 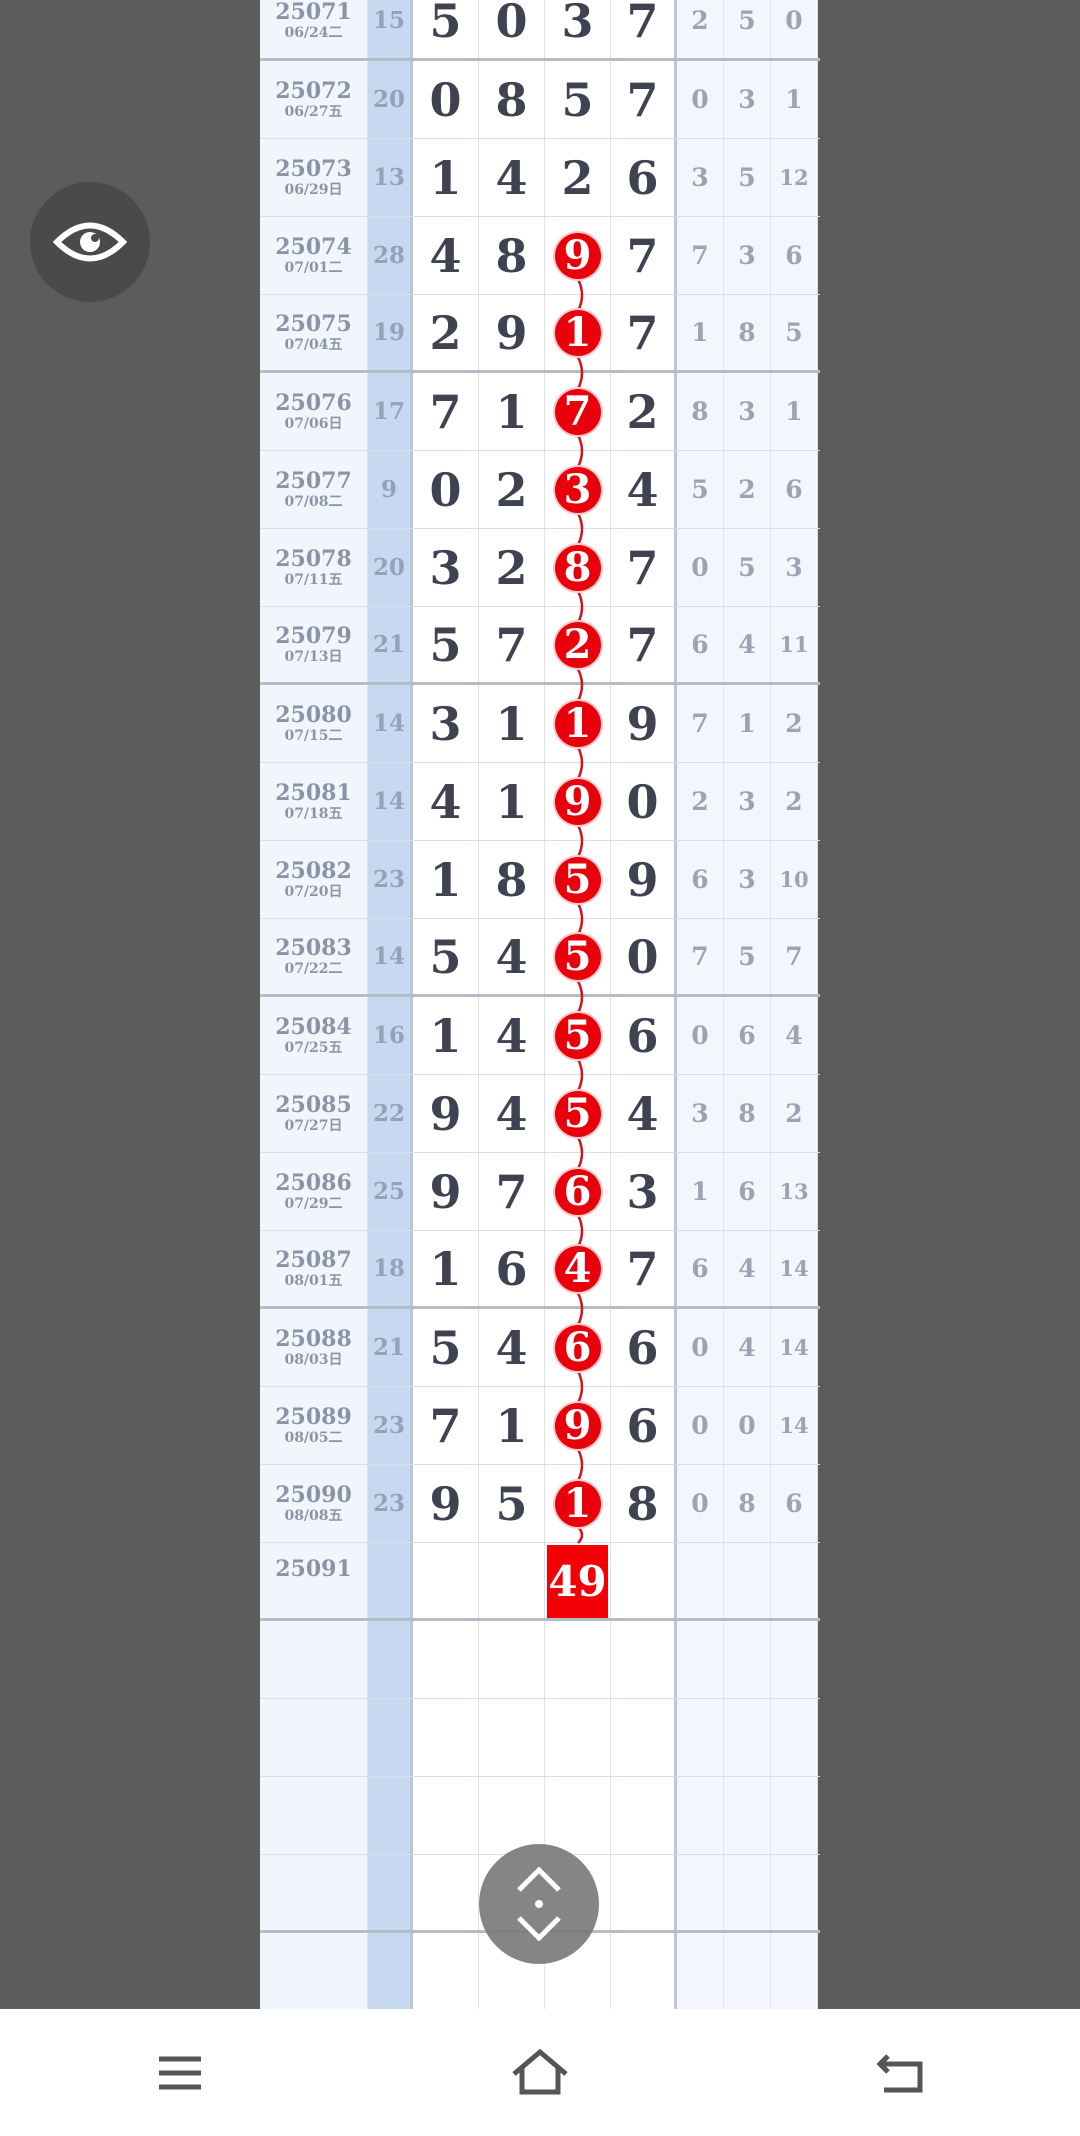 What do you see at coordinates (313, 111) in the screenshot?
I see `issue-date: 06/27五` at bounding box center [313, 111].